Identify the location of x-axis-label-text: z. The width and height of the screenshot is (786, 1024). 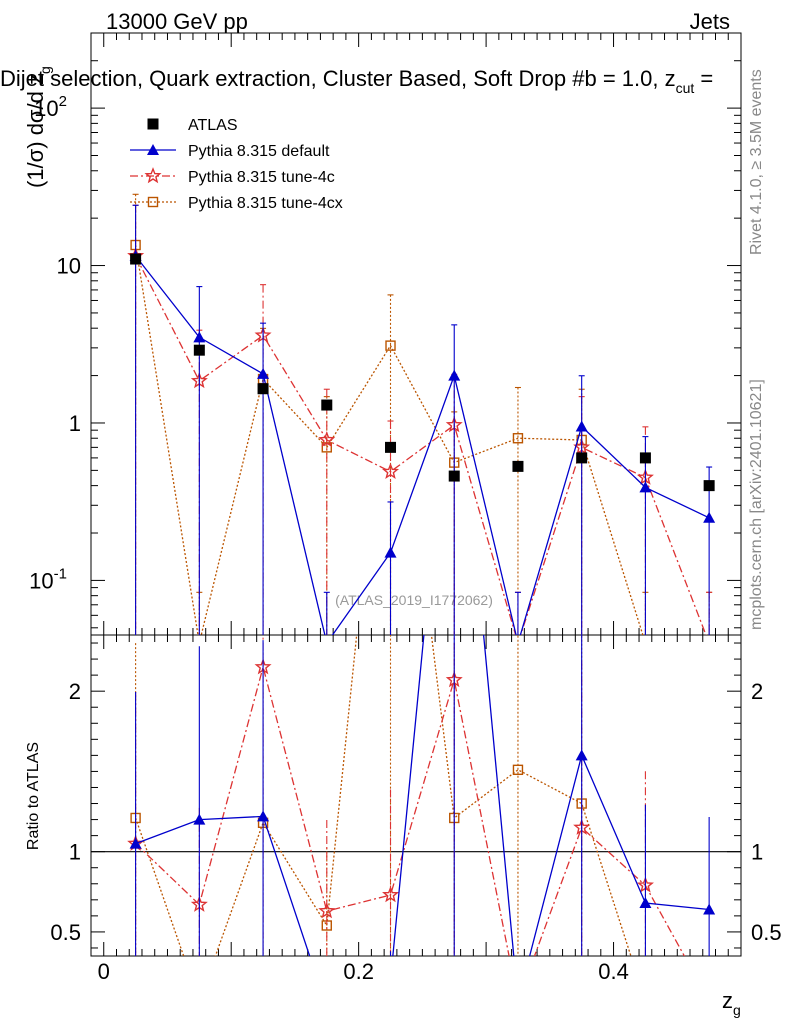
(727, 1000).